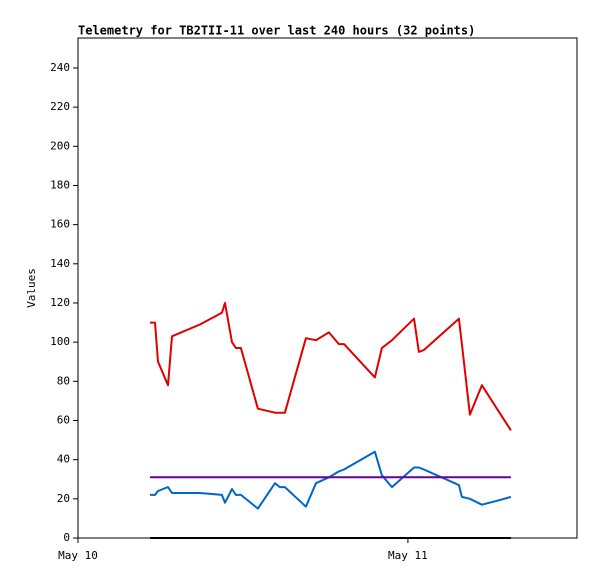  Describe the element at coordinates (60, 302) in the screenshot. I see `y-tick-label: 120` at that location.